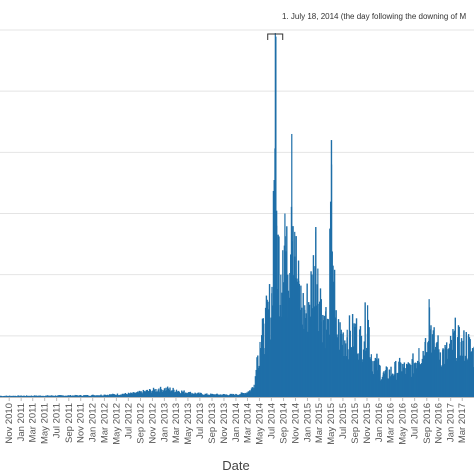 Image resolution: width=474 pixels, height=474 pixels. What do you see at coordinates (224, 423) in the screenshot?
I see `x-tick-label: Nov 2013` at bounding box center [224, 423].